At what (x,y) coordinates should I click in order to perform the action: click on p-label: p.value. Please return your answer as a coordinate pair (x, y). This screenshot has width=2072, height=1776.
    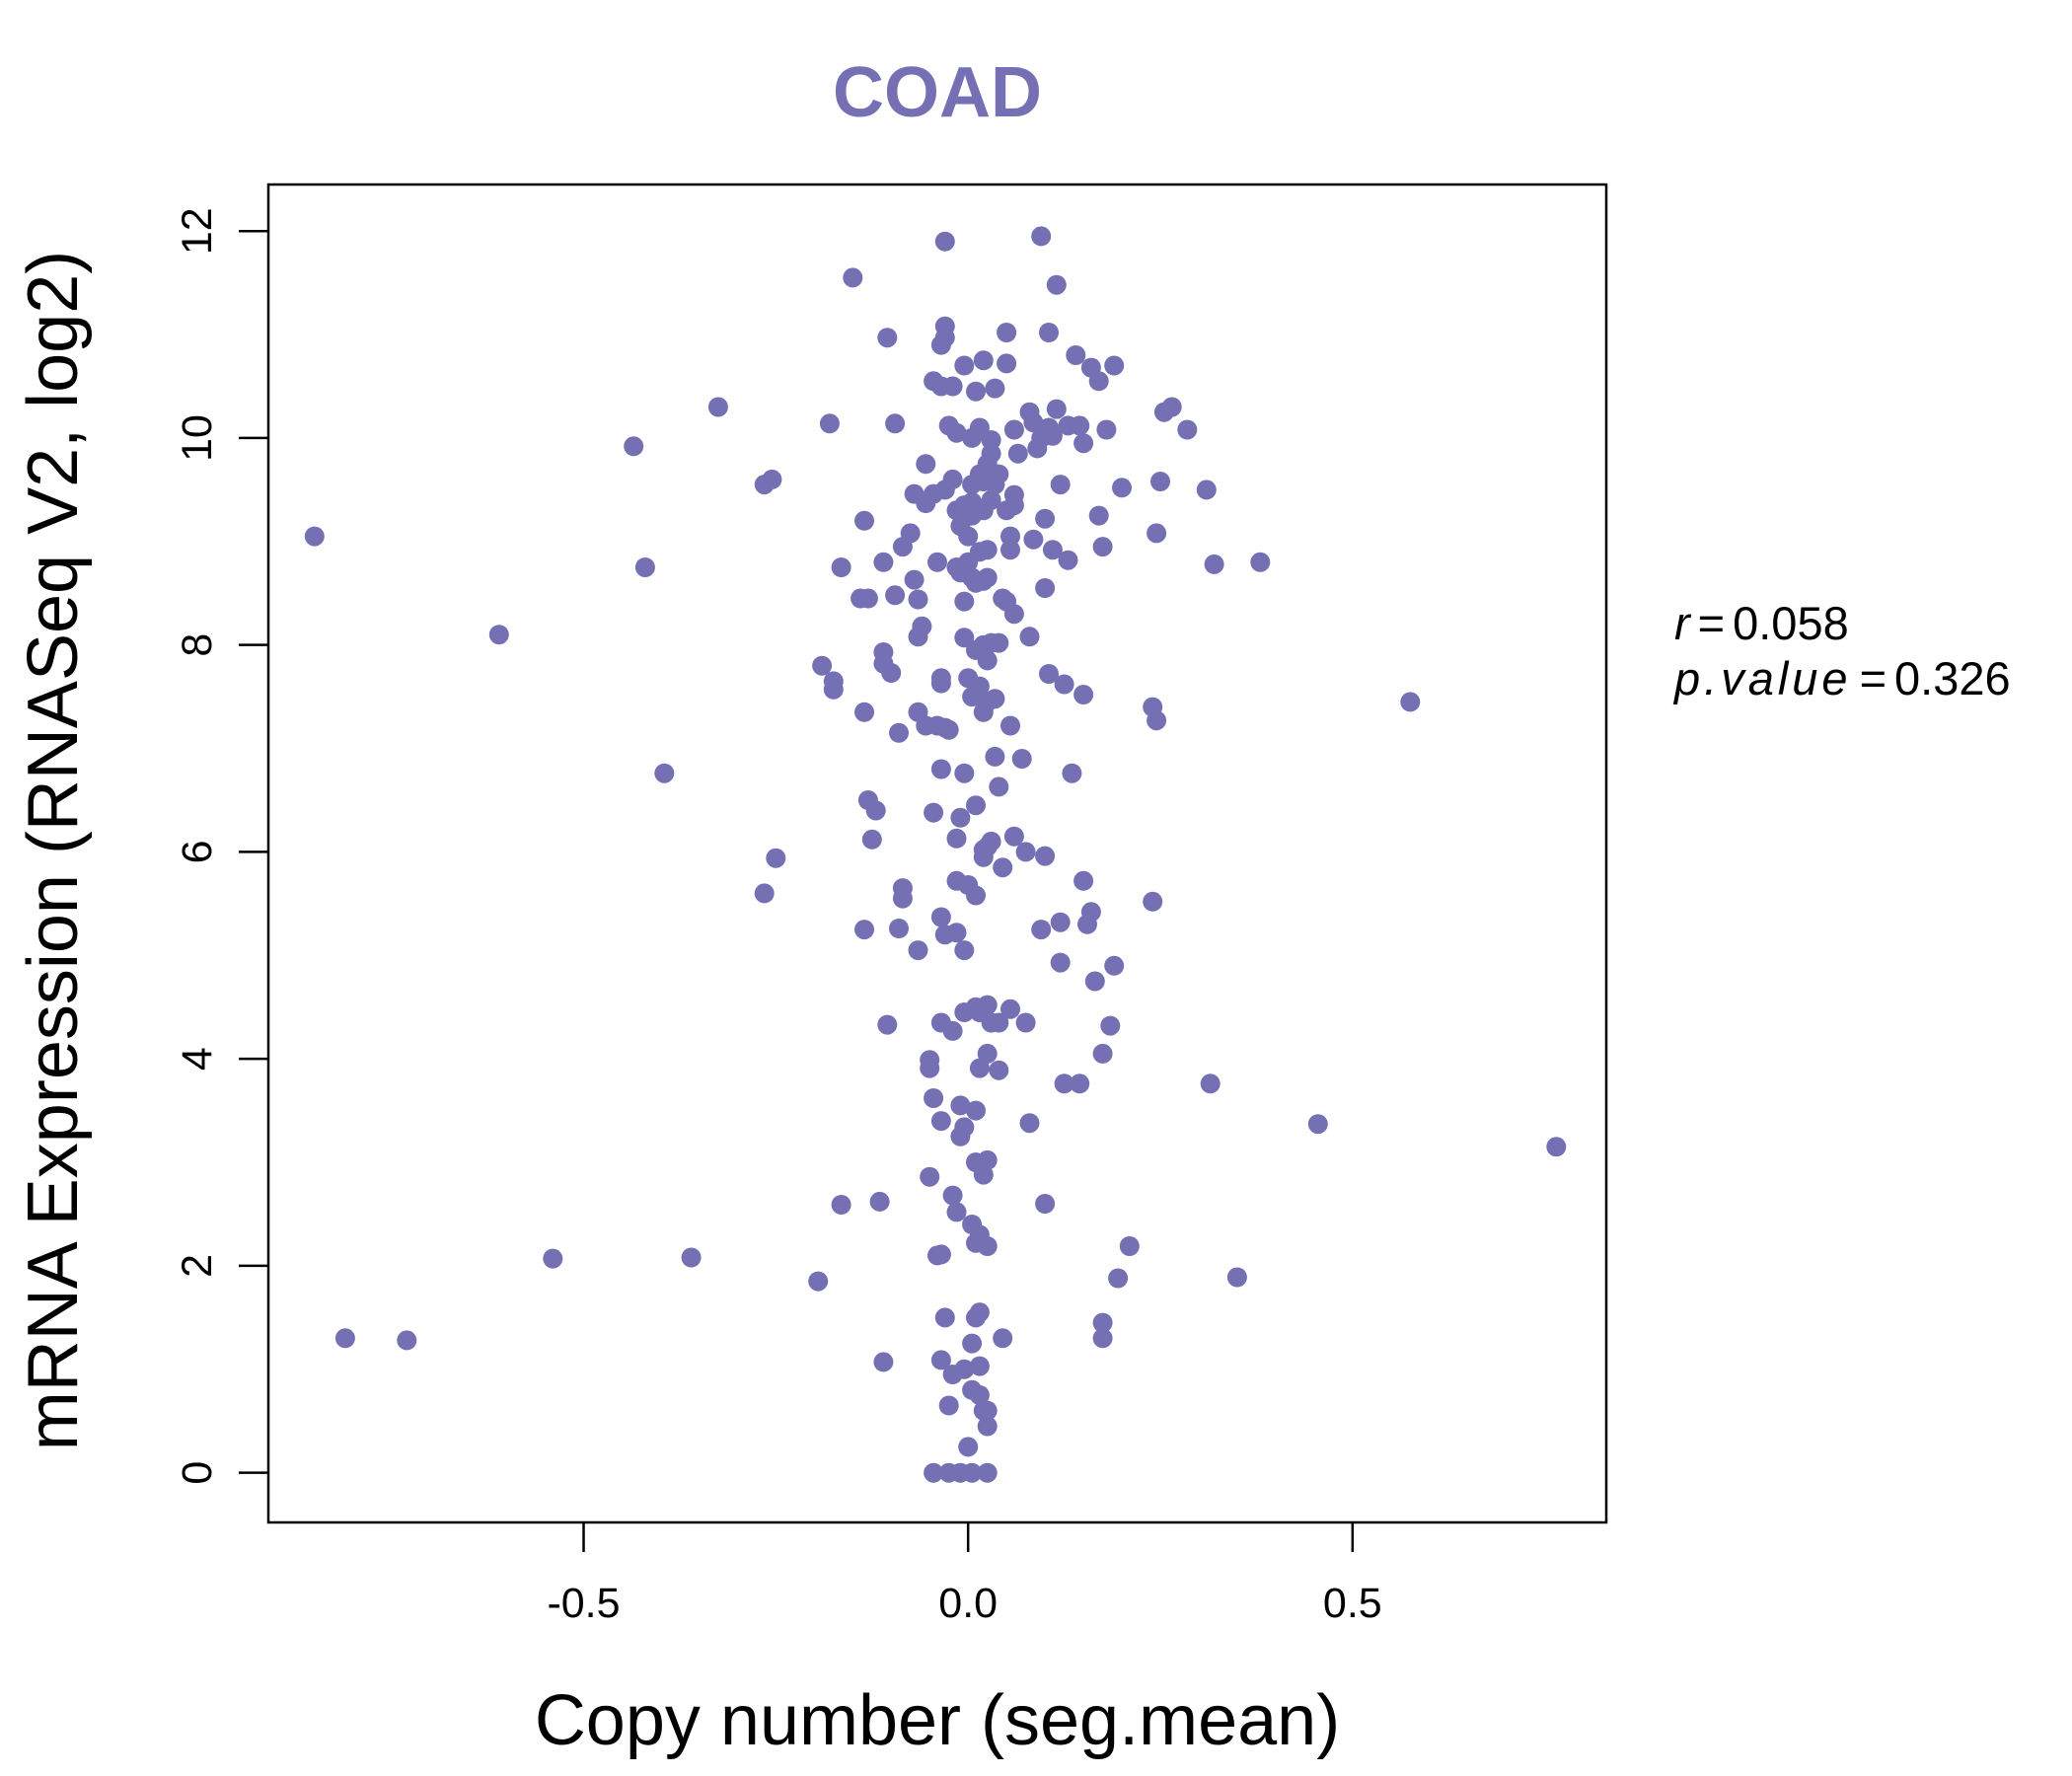
    Looking at the image, I should click on (1762, 678).